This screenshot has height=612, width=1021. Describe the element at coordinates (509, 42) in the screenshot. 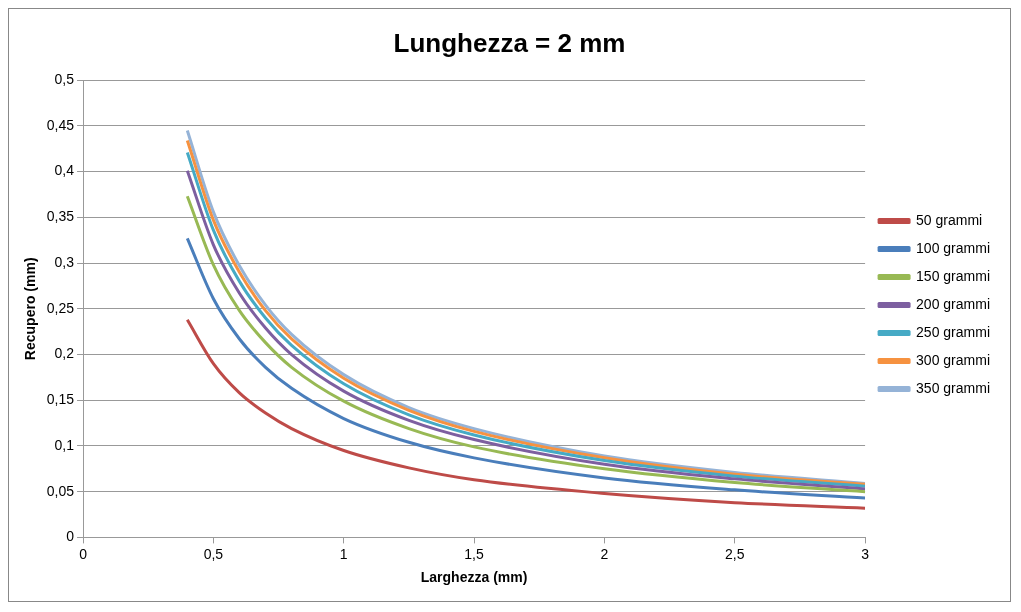

I see `chart-title: Lunghezza = 2 mm` at that location.